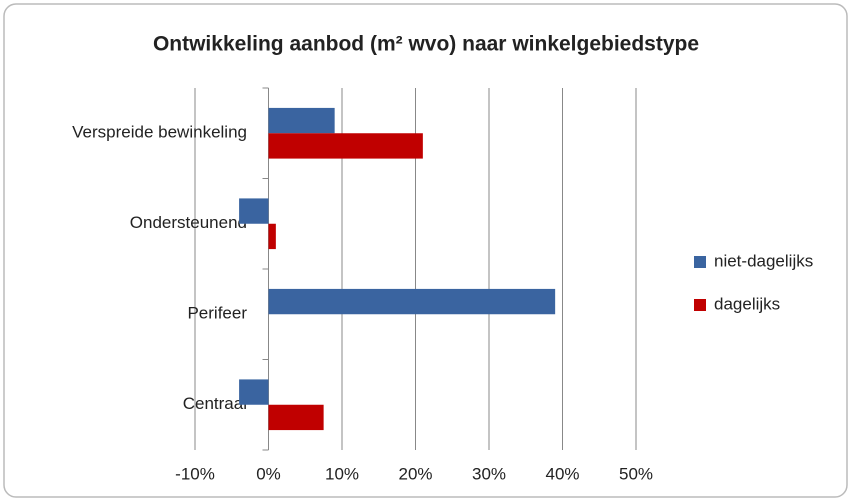 The width and height of the screenshot is (852, 502). Describe the element at coordinates (195, 473) in the screenshot. I see `x-tick-label: -10%` at that location.